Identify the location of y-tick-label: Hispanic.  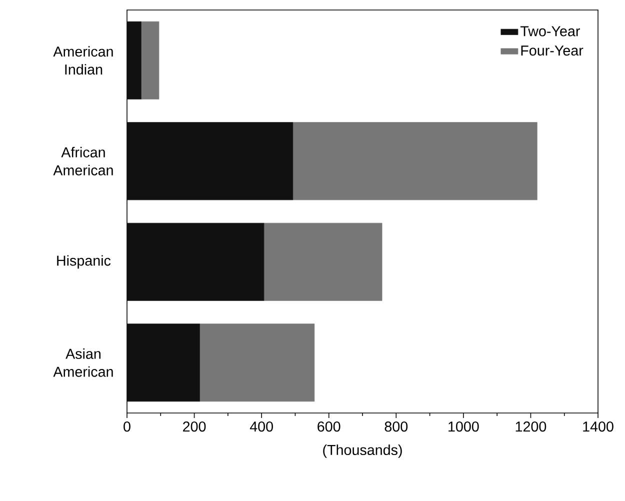
(84, 262).